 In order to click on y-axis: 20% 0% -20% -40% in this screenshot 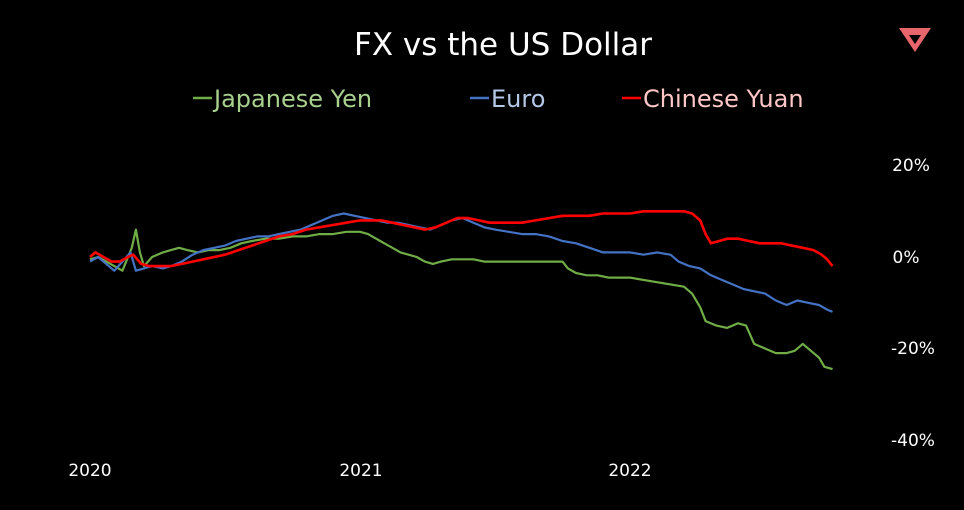, I will do `click(913, 303)`.